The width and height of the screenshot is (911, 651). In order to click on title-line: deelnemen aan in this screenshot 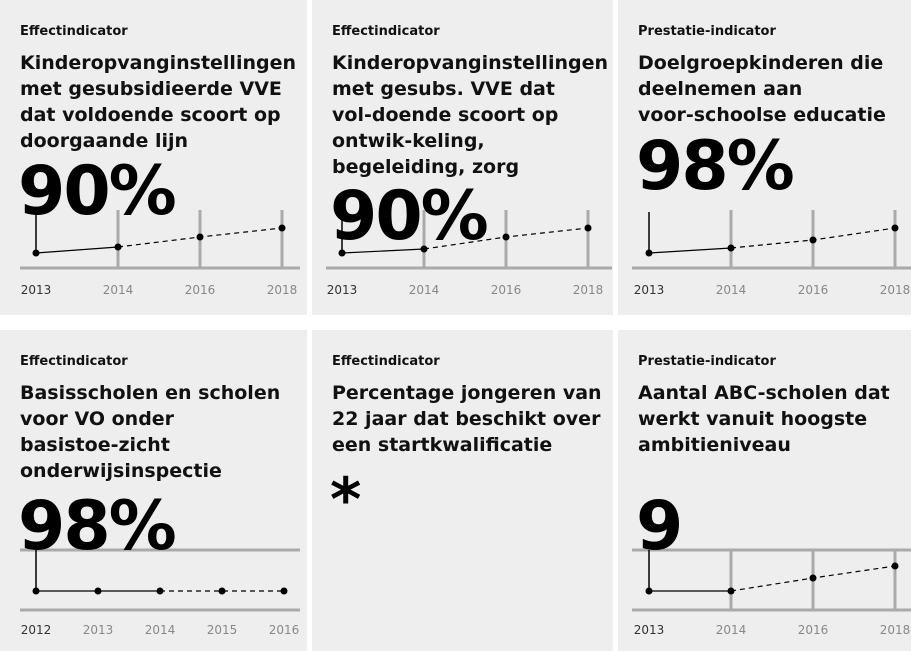, I will do `click(720, 89)`.